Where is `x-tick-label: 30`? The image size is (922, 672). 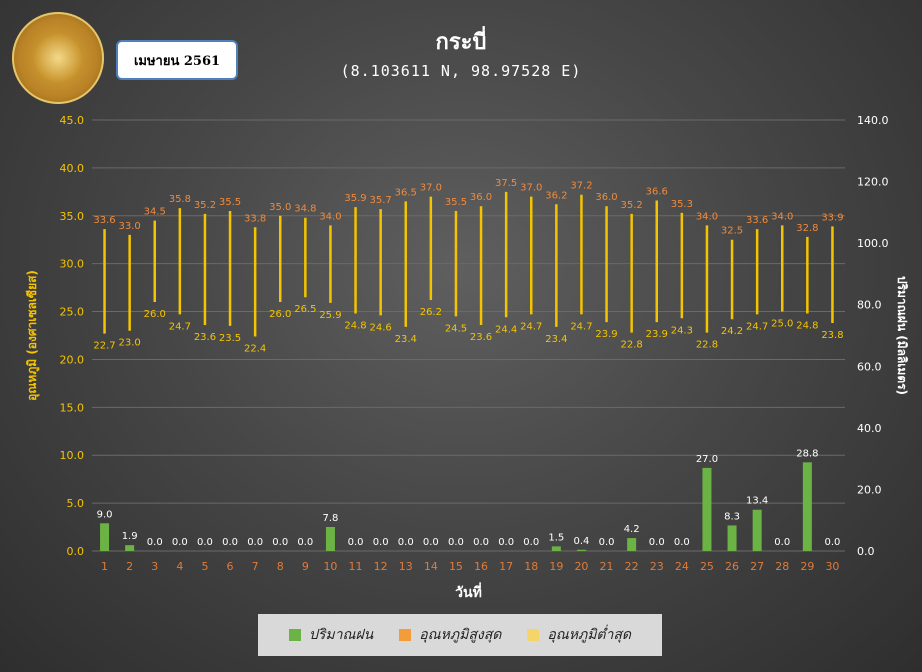
x-tick-label: 30 is located at coordinates (832, 566).